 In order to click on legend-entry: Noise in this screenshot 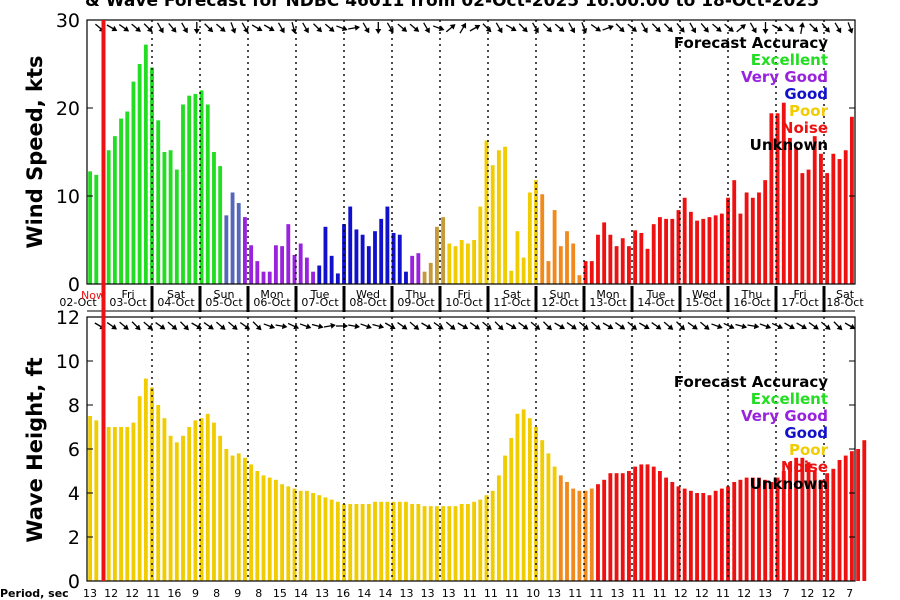, I will do `click(804, 128)`.